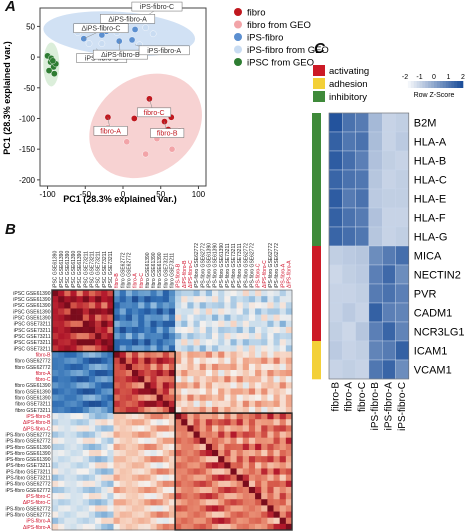 This screenshot has height=531, width=474. Describe the element at coordinates (145, 126) in the screenshot. I see `fibro-cluster-ellipse` at that location.